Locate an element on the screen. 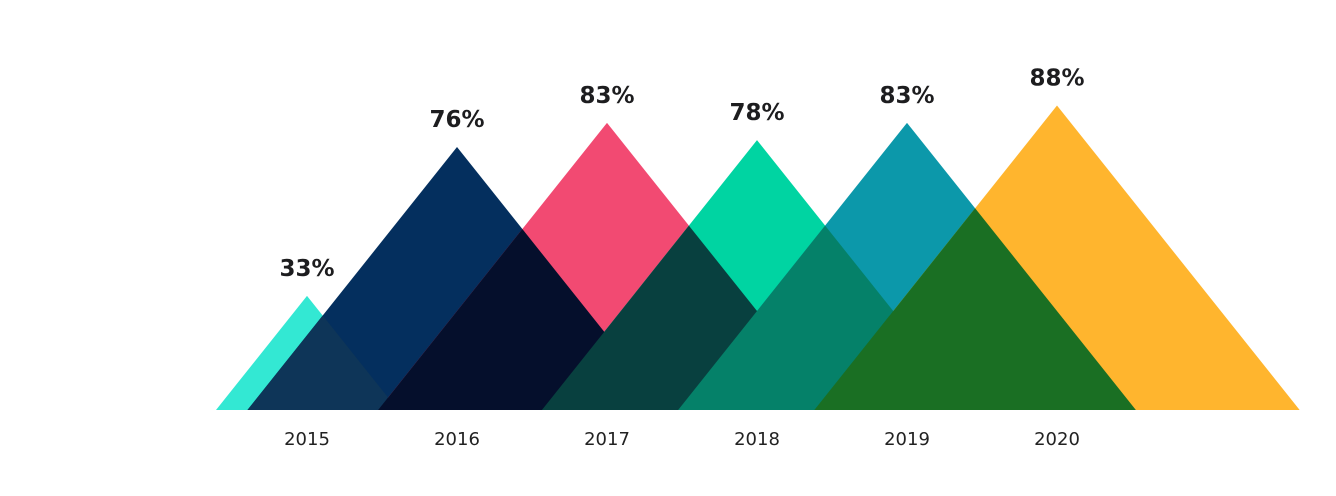 The height and width of the screenshot is (496, 1336). category-label-2020: 2020 is located at coordinates (1057, 439).